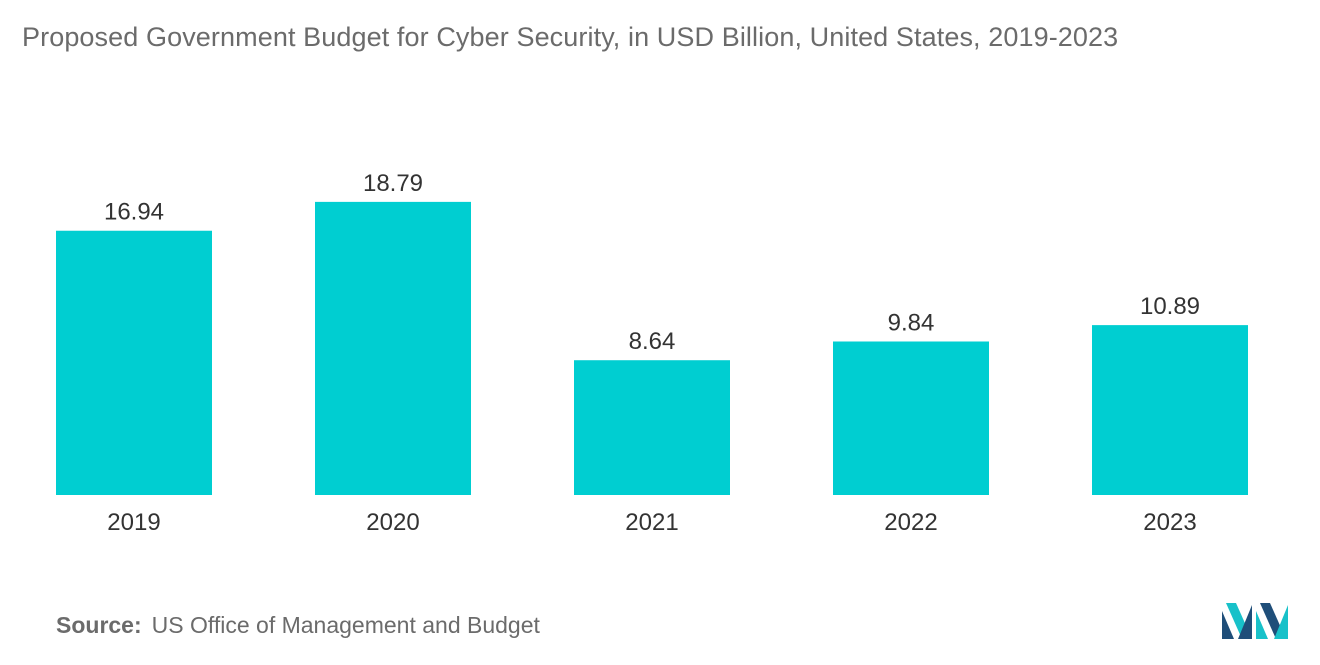 The width and height of the screenshot is (1320, 665). What do you see at coordinates (134, 212) in the screenshot?
I see `value-label-2019: 16.94` at bounding box center [134, 212].